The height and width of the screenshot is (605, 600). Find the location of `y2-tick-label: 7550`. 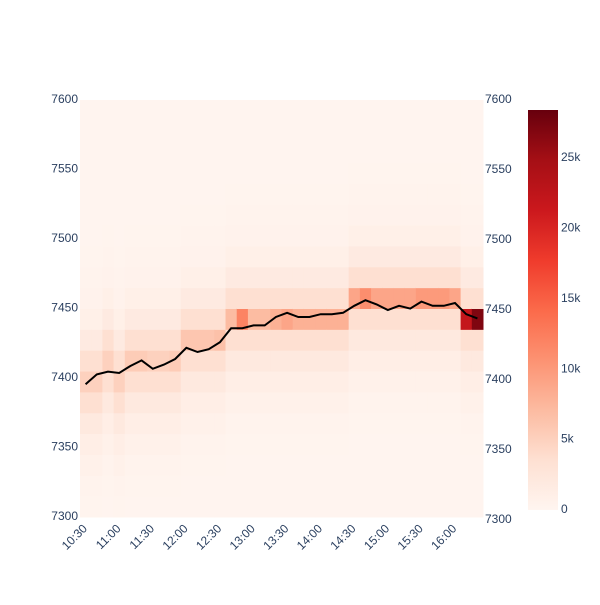

y2-tick-label: 7550 is located at coordinates (498, 169).